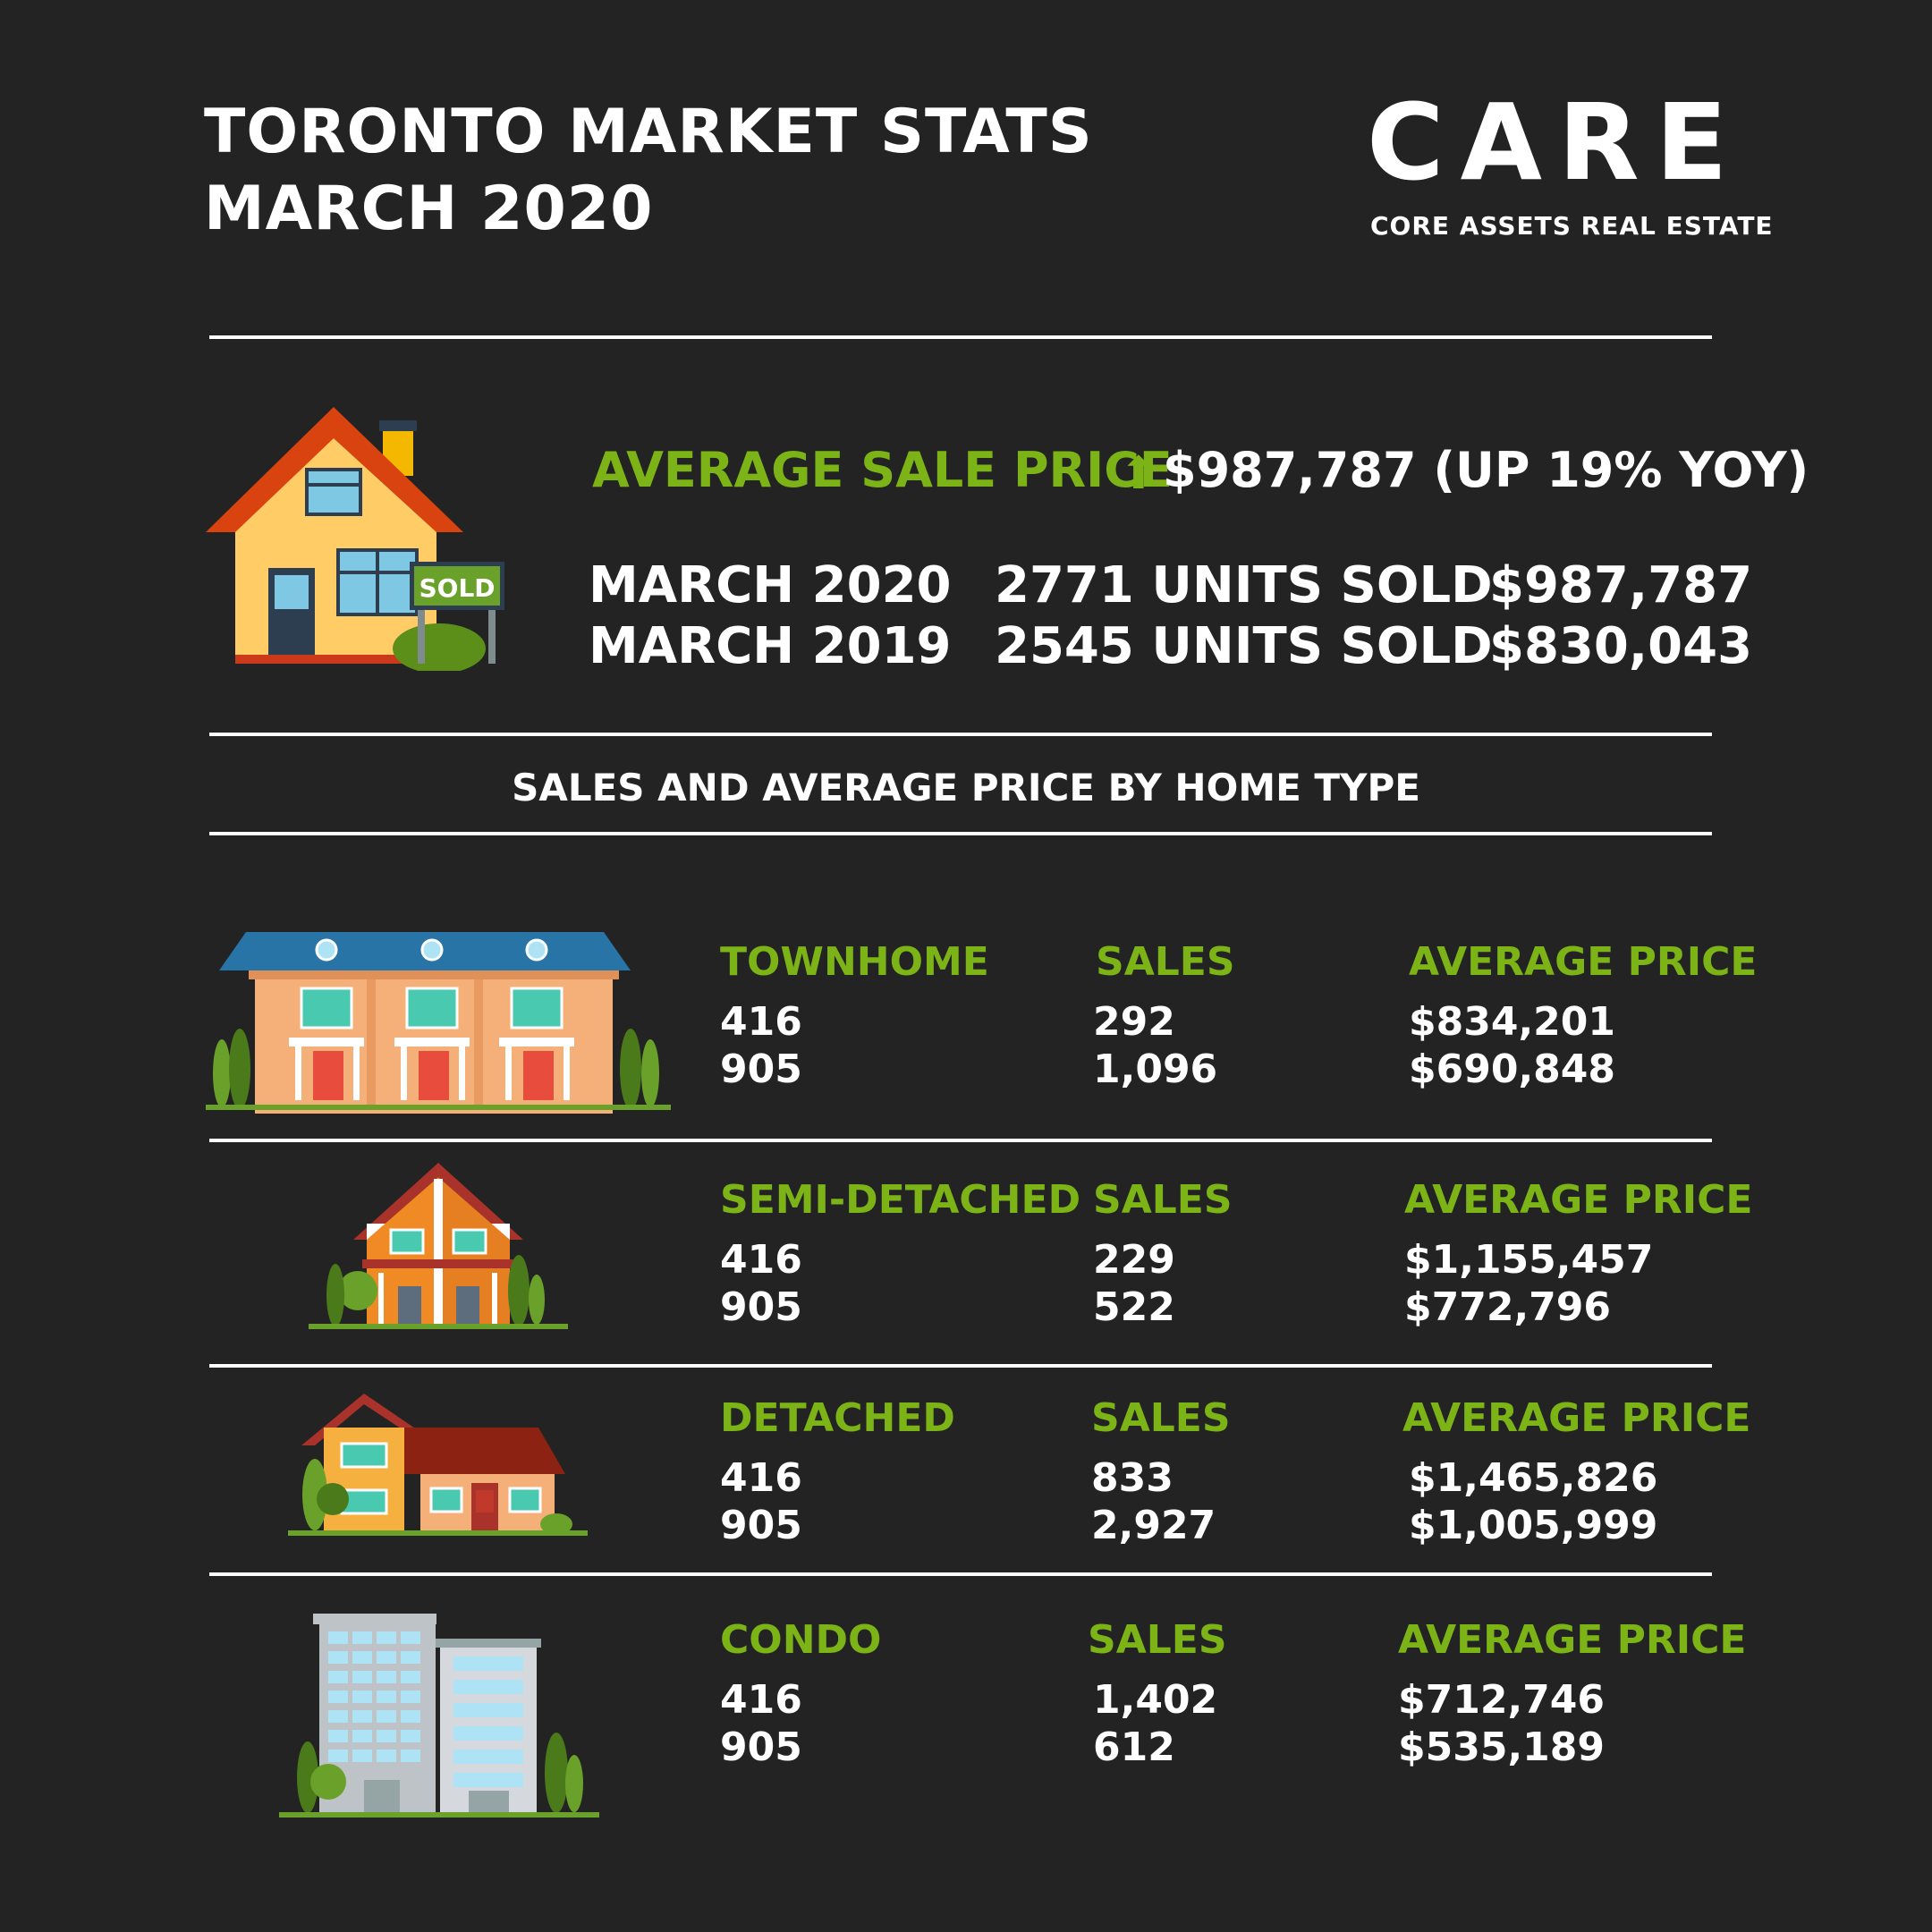 This screenshot has width=1932, height=1932. What do you see at coordinates (355, 539) in the screenshot?
I see `sold-house-illustration: SOLD` at bounding box center [355, 539].